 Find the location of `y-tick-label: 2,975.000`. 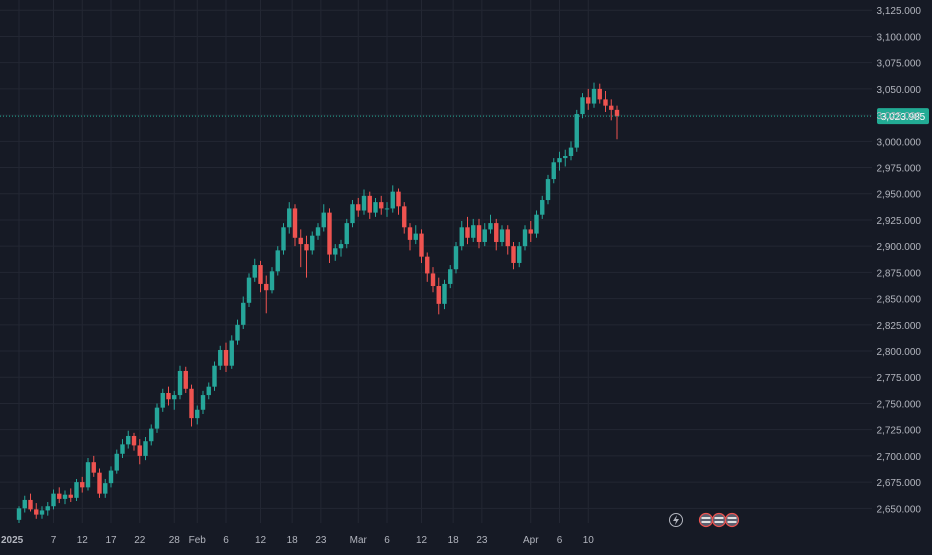

y-tick-label: 2,975.000 is located at coordinates (899, 169).